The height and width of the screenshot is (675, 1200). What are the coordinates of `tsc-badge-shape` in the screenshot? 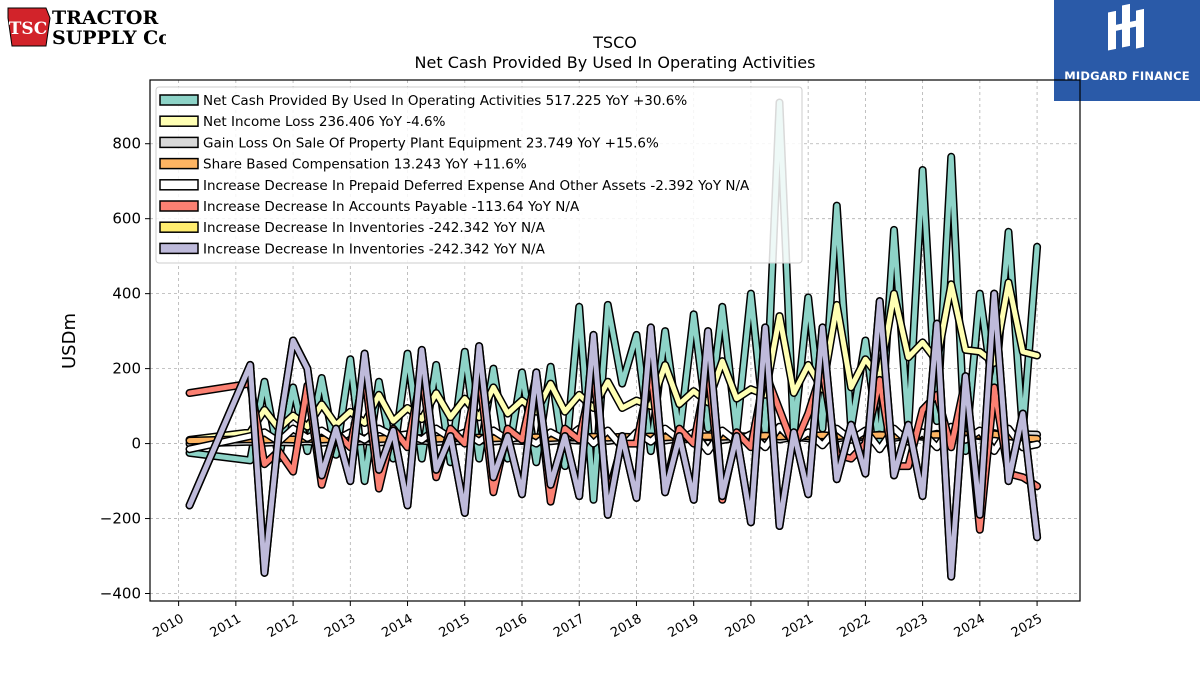 It's located at (29, 27).